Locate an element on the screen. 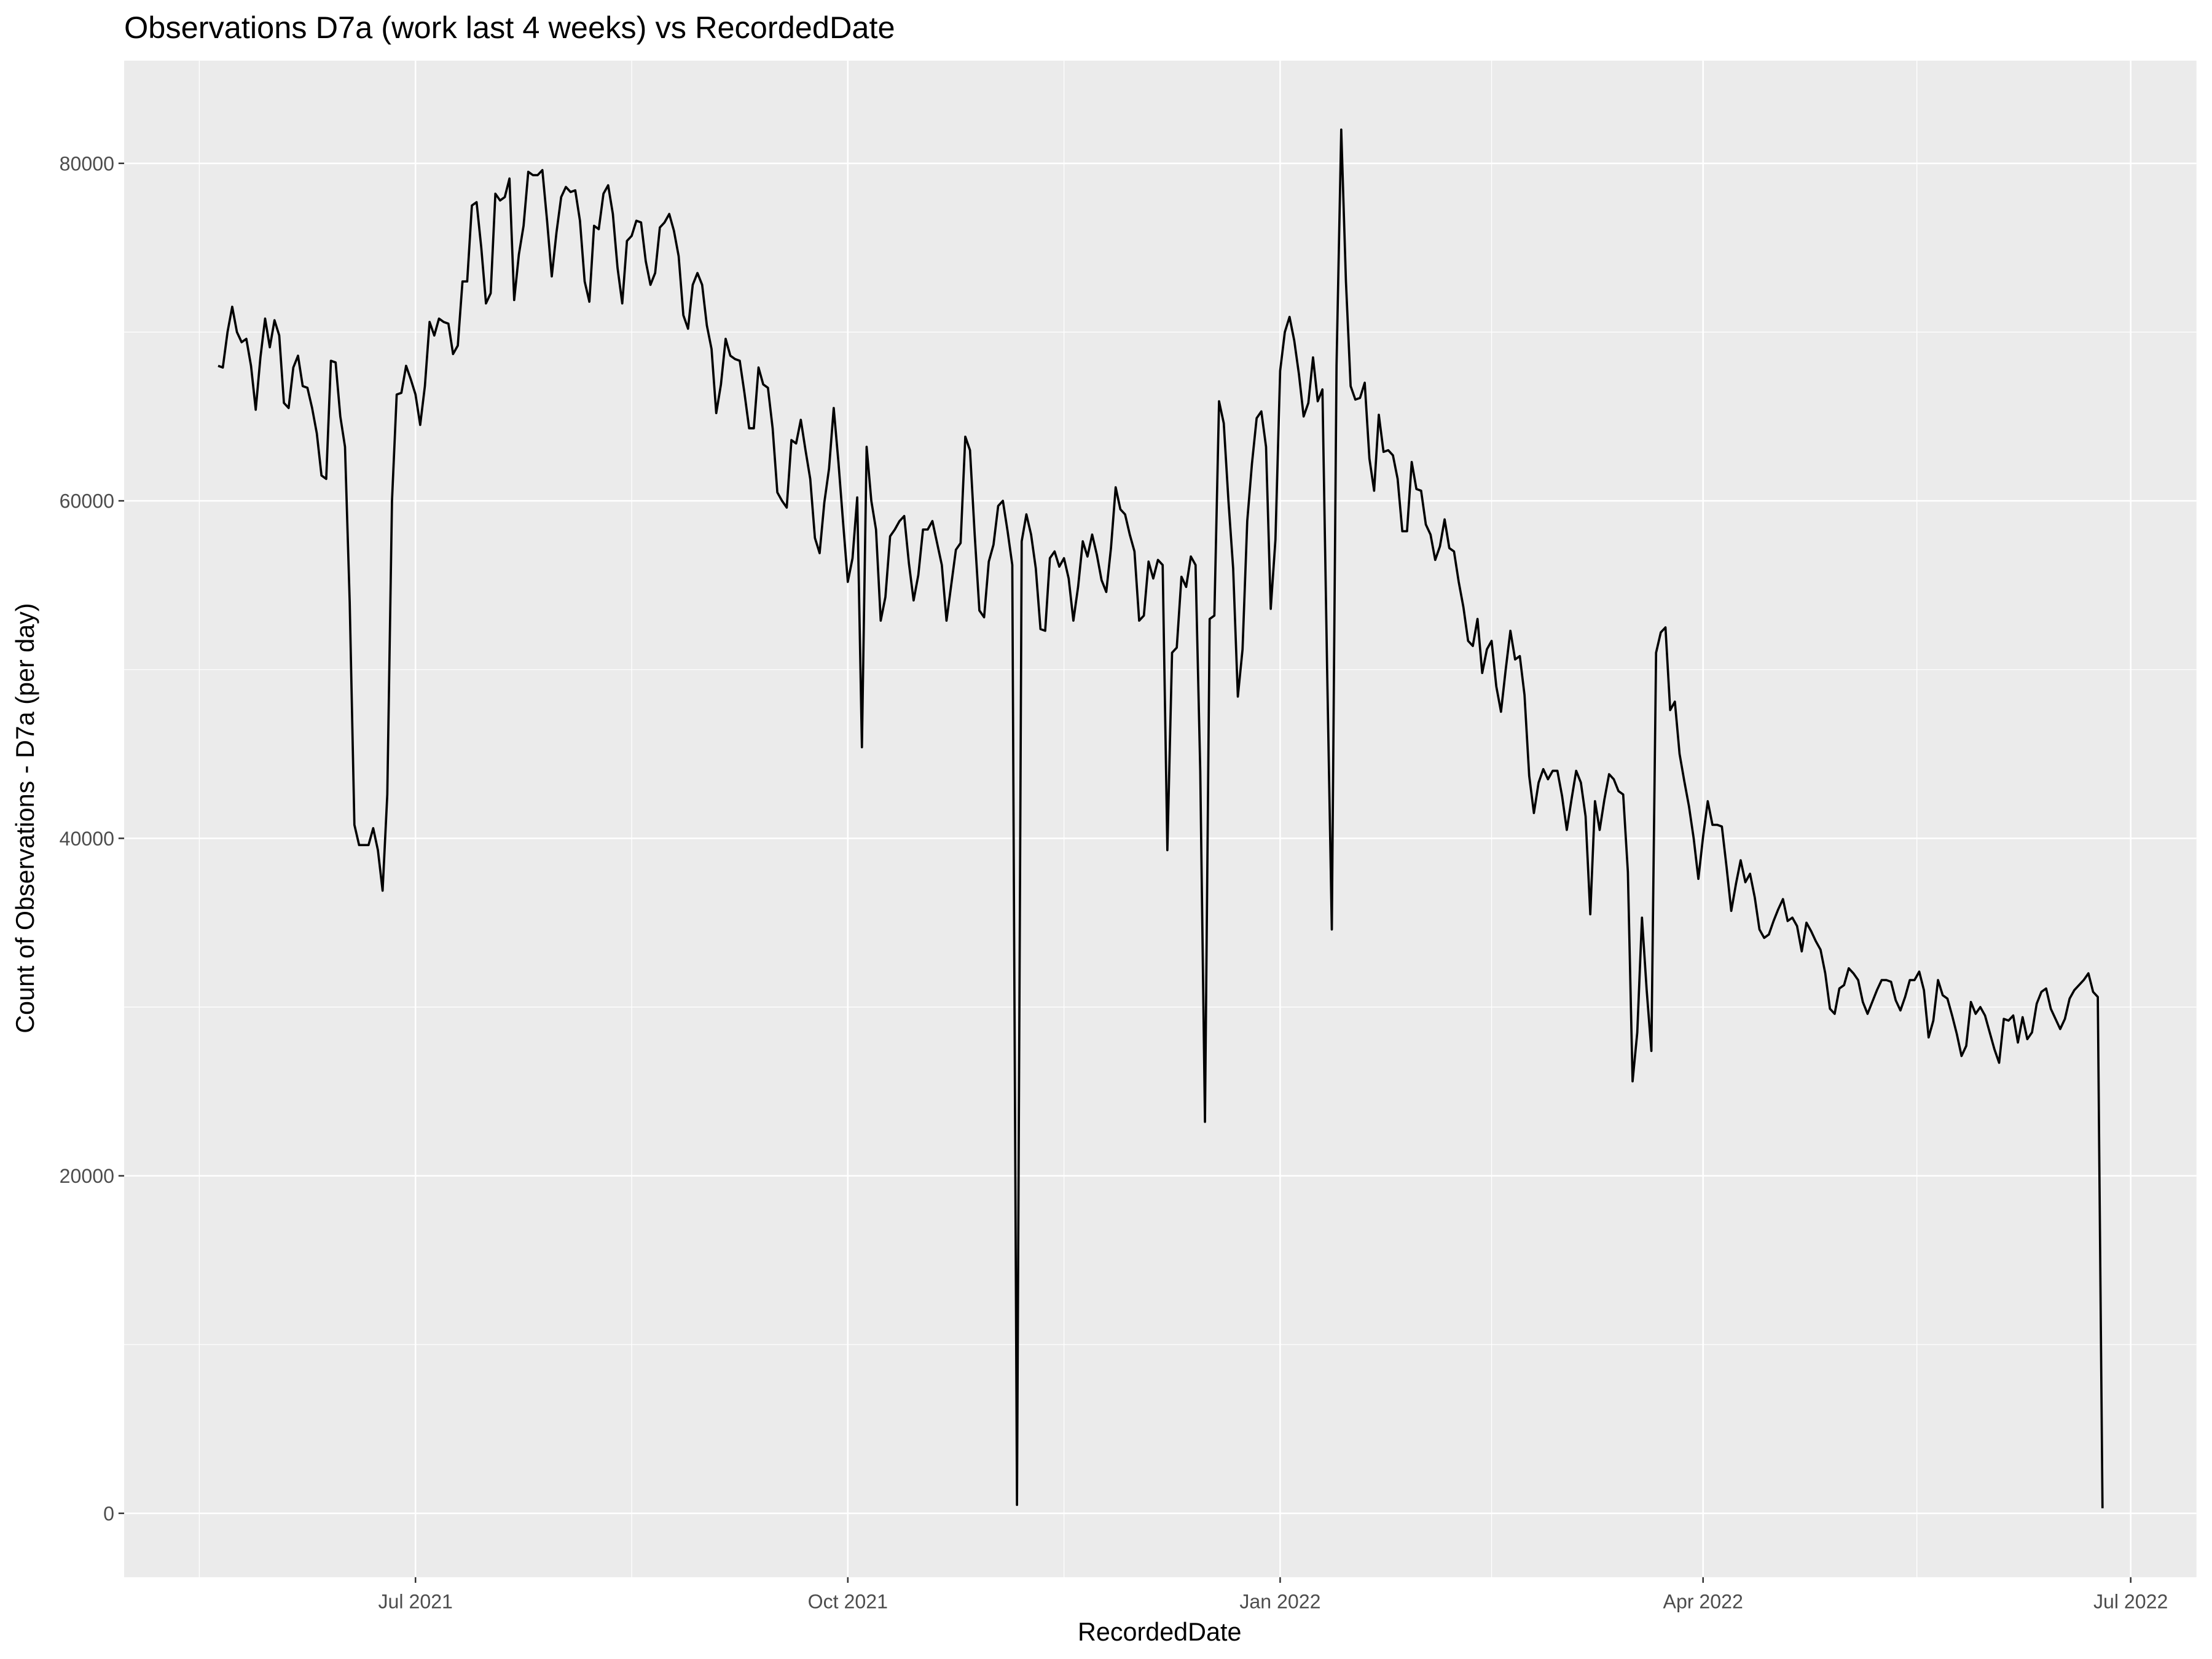 The image size is (2212, 1659). x-tick-label: Jan 2022 is located at coordinates (1279, 1601).